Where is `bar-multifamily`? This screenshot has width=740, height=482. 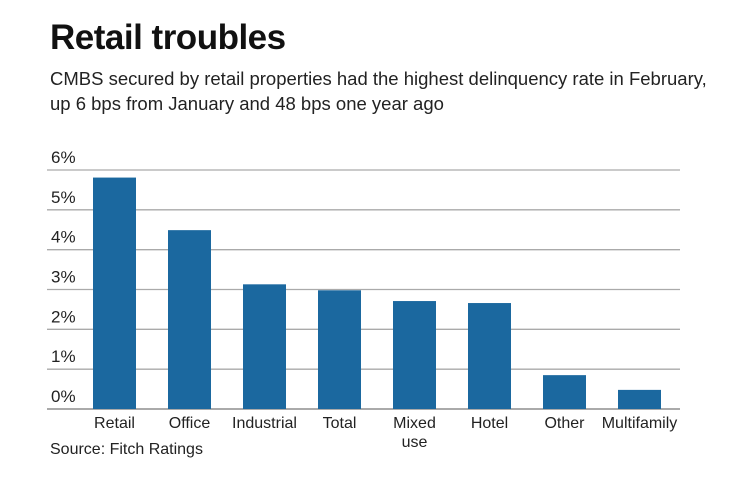 bar-multifamily is located at coordinates (639, 399).